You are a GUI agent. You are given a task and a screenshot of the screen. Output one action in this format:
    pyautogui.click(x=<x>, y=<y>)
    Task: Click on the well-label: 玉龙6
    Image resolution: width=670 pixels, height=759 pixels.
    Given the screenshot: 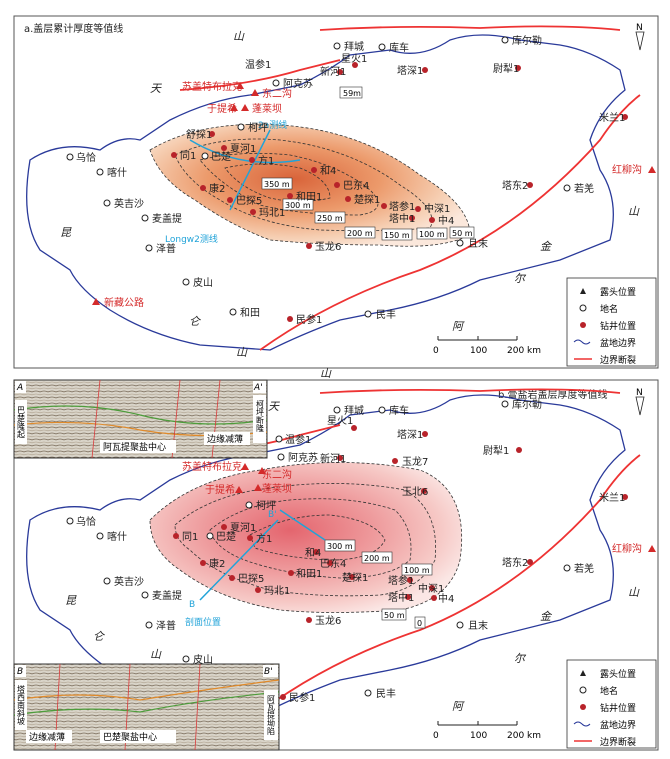 What is the action you would take?
    pyautogui.click(x=328, y=246)
    